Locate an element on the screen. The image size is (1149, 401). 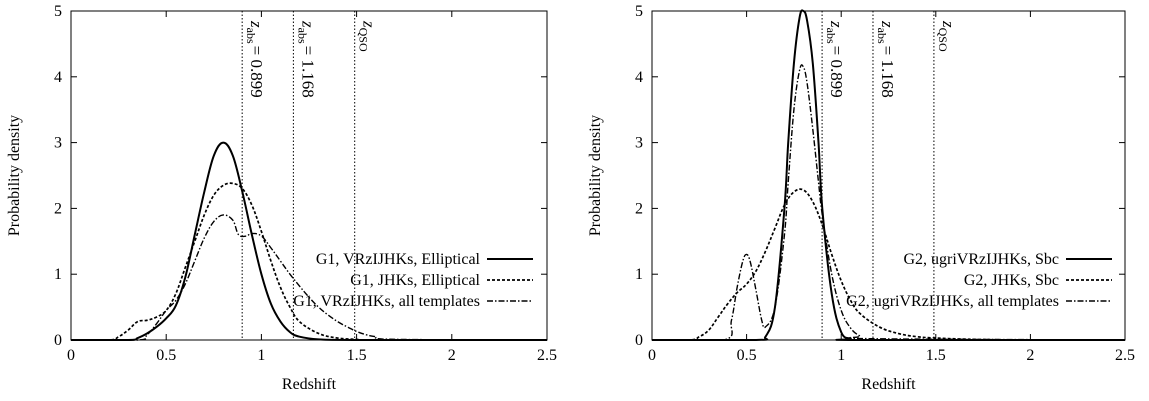
legend-label-3: G2, ugriVRzIJHKs, all templates is located at coordinates (952, 301).